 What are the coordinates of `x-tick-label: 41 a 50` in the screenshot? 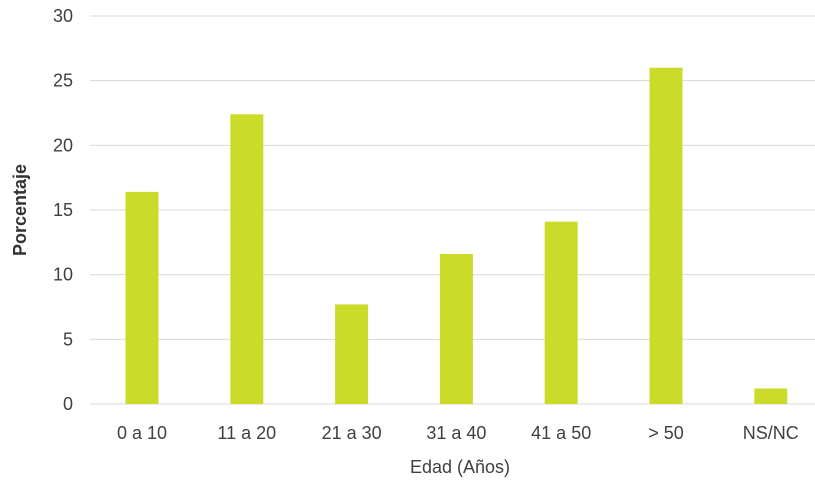 It's located at (561, 433).